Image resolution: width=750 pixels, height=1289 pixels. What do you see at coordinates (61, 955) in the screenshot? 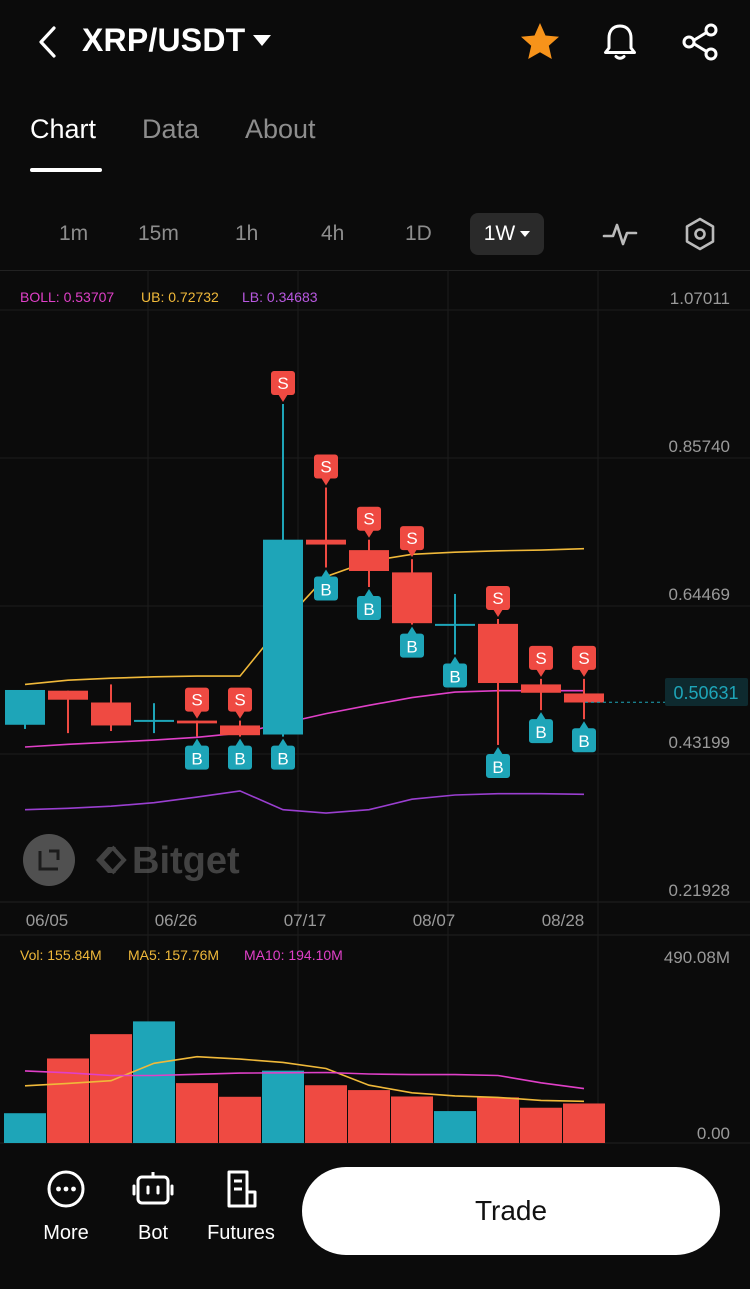
I see `vol-value: Vol: 155.84M` at bounding box center [61, 955].